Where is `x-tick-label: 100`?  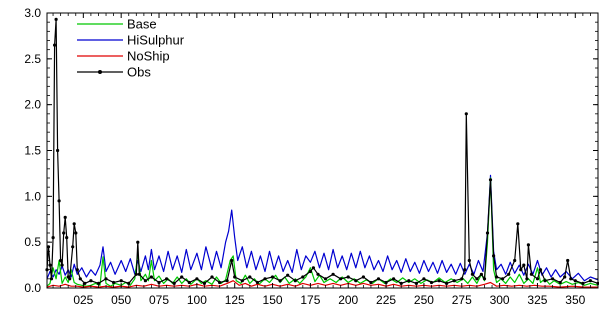
x-tick-label: 100 is located at coordinates (197, 300).